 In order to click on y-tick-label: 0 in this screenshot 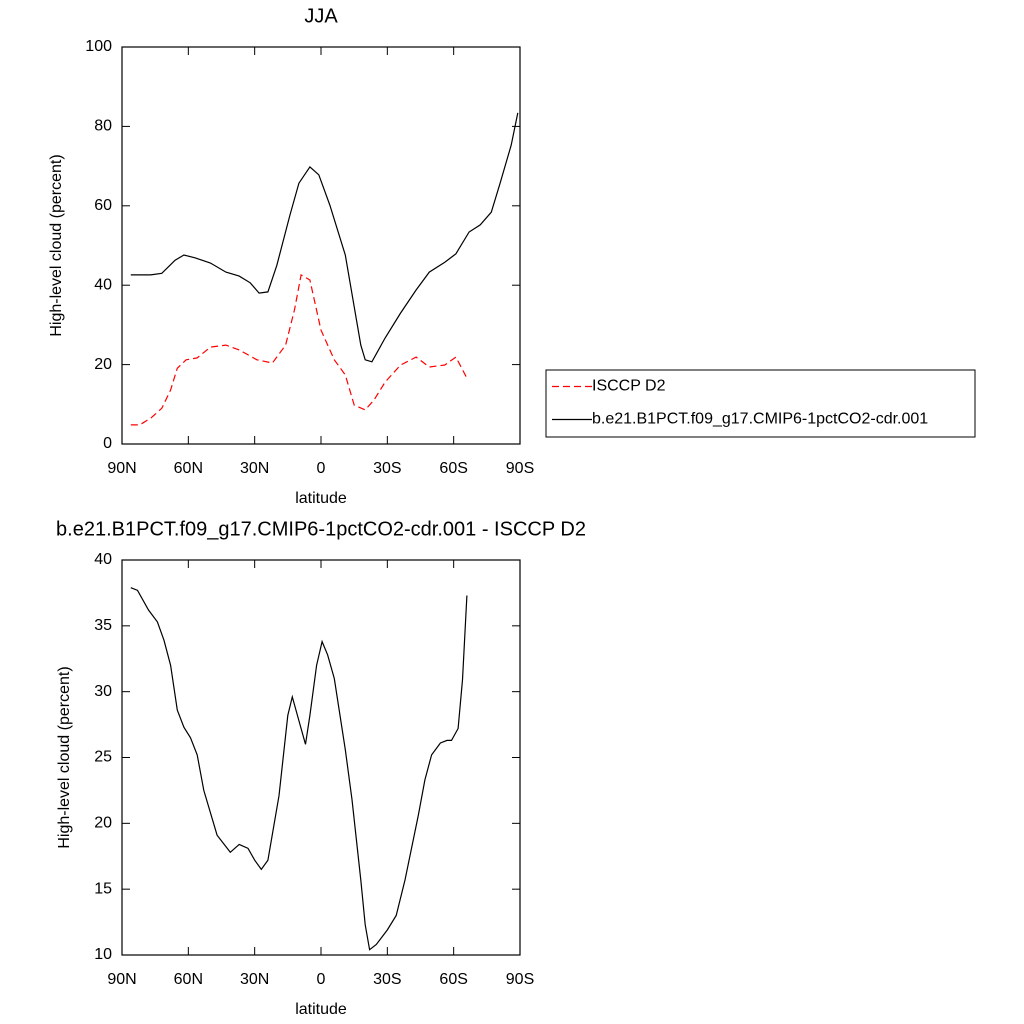, I will do `click(107, 443)`.